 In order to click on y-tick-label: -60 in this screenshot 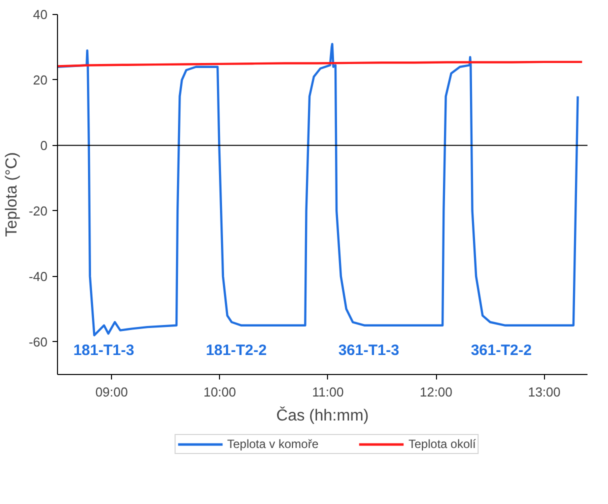, I will do `click(38, 342)`.